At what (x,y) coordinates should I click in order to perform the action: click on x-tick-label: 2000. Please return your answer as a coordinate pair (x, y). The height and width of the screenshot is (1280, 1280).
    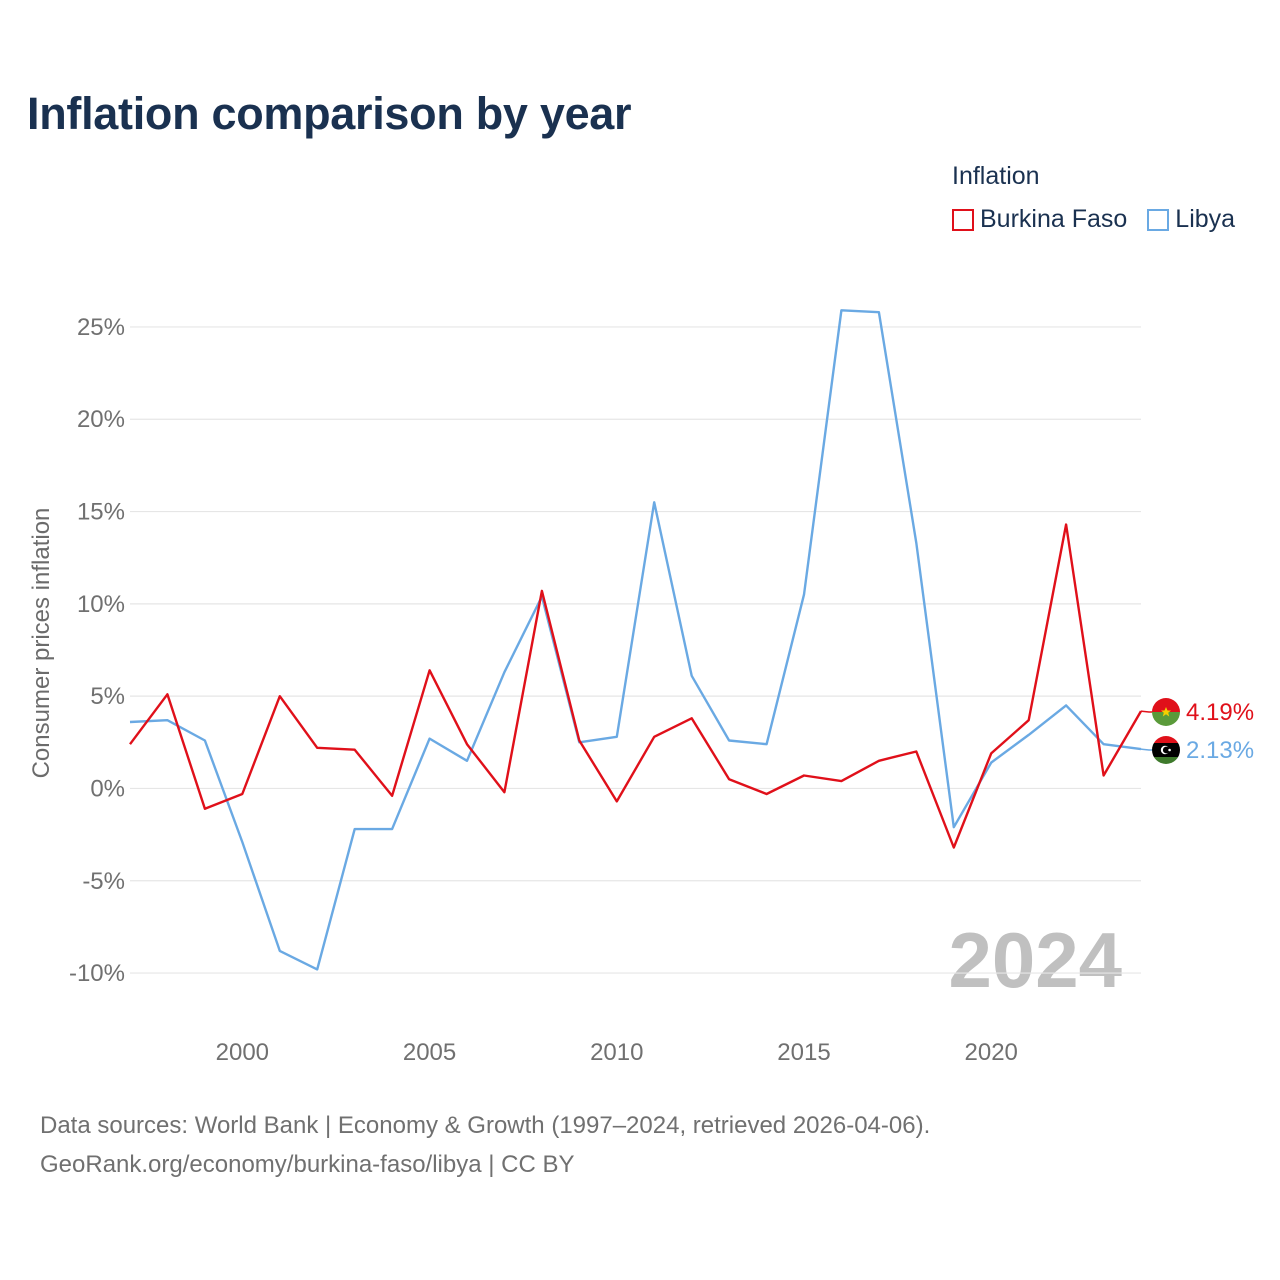
    Looking at the image, I should click on (242, 1052).